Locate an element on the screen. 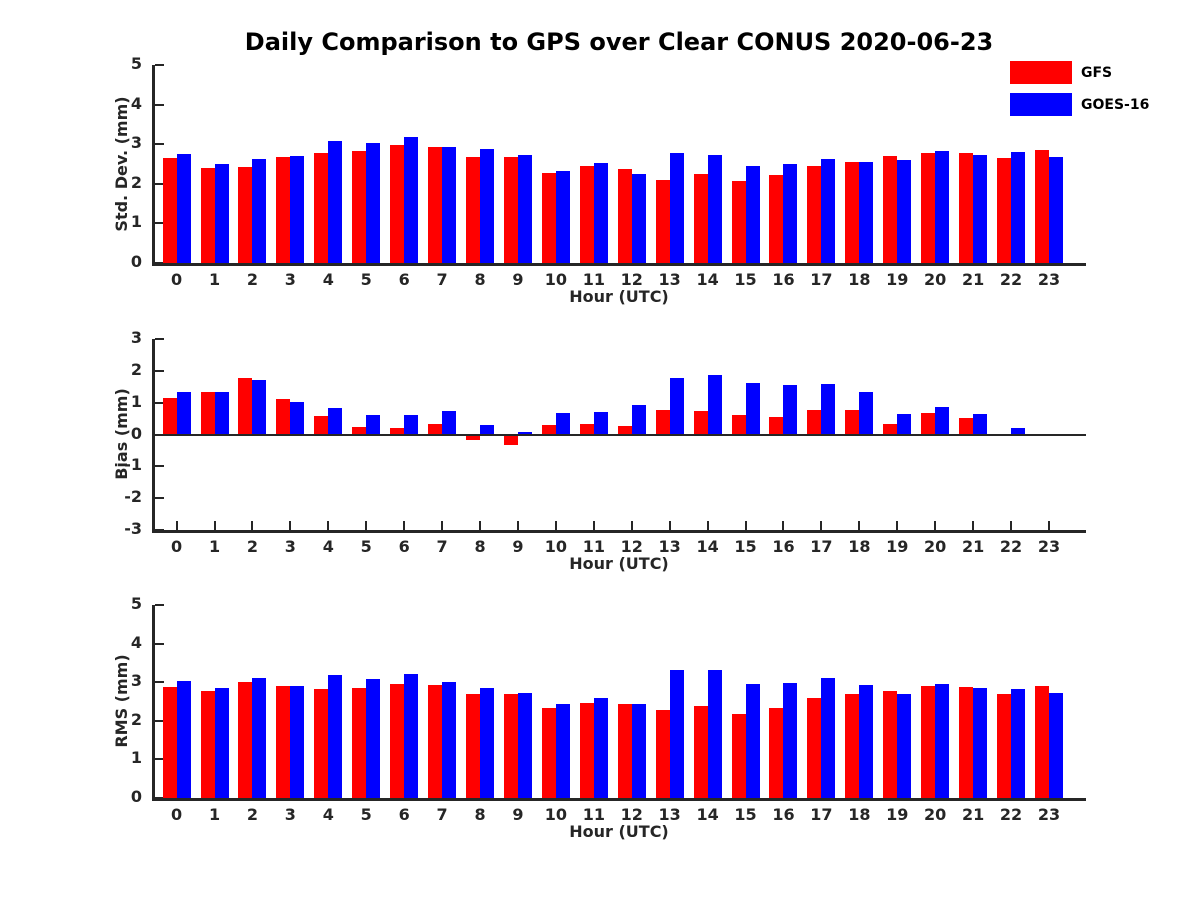  x-tick-label-bias: 1 is located at coordinates (214, 546).